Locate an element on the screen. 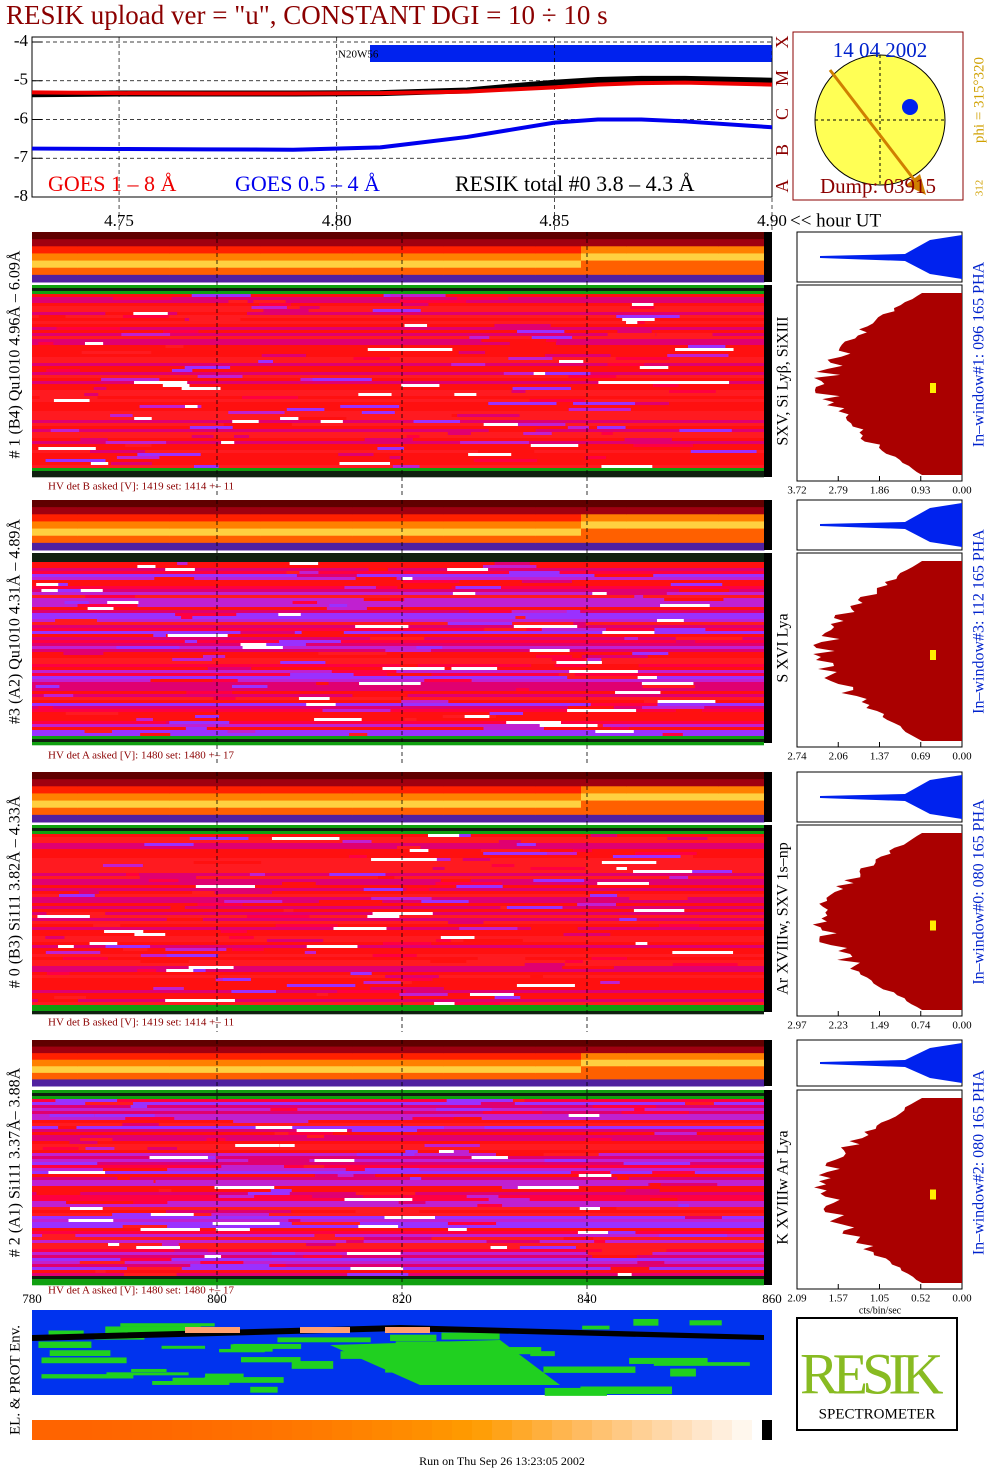 This screenshot has height=1476, width=1004. hist-tick-label: 1.86 is located at coordinates (880, 491).